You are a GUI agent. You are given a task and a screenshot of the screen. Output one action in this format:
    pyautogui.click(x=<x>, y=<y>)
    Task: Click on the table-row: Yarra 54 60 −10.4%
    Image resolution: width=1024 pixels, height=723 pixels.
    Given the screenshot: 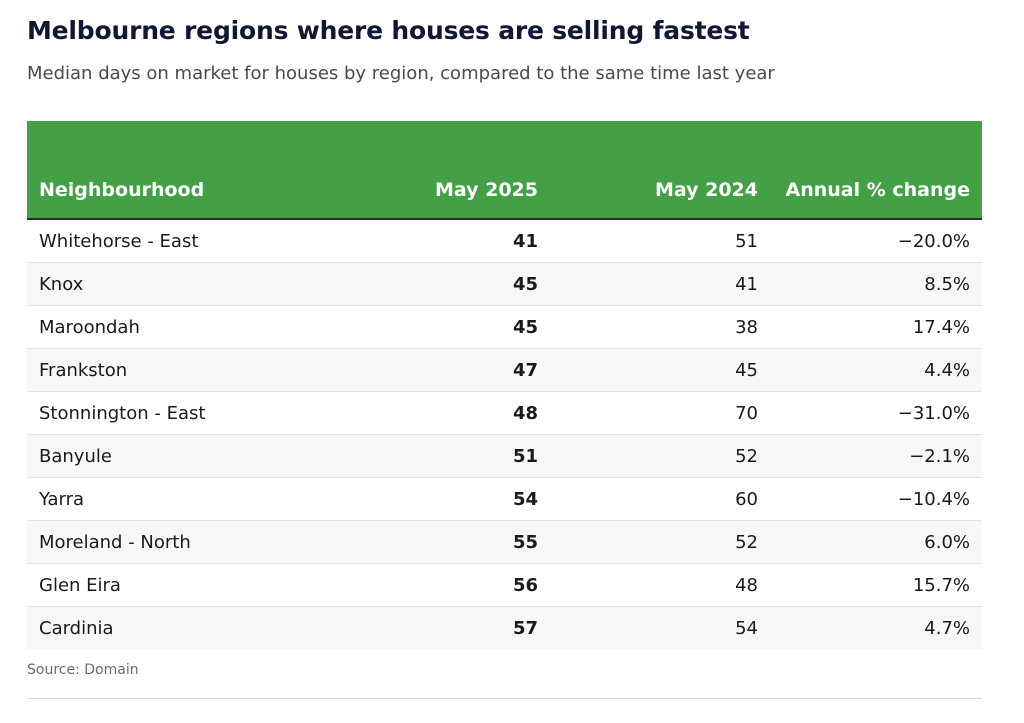 What is the action you would take?
    pyautogui.click(x=504, y=499)
    